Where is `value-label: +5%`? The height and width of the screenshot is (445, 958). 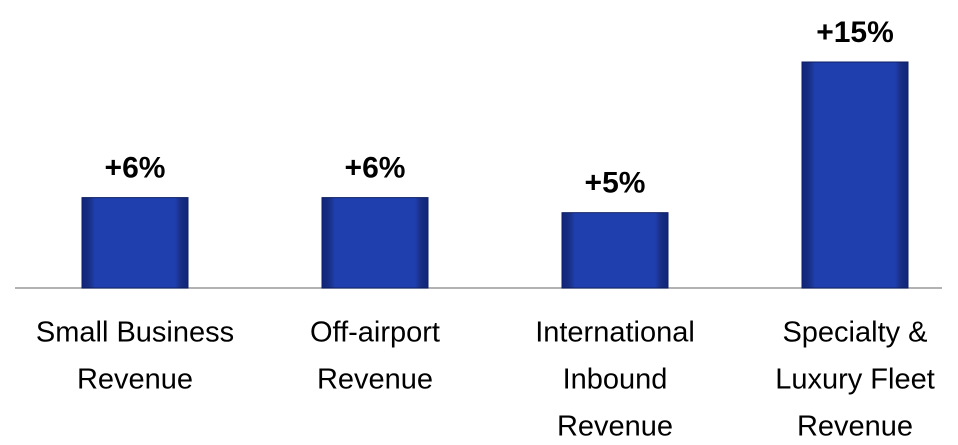
value-label: +5% is located at coordinates (615, 183).